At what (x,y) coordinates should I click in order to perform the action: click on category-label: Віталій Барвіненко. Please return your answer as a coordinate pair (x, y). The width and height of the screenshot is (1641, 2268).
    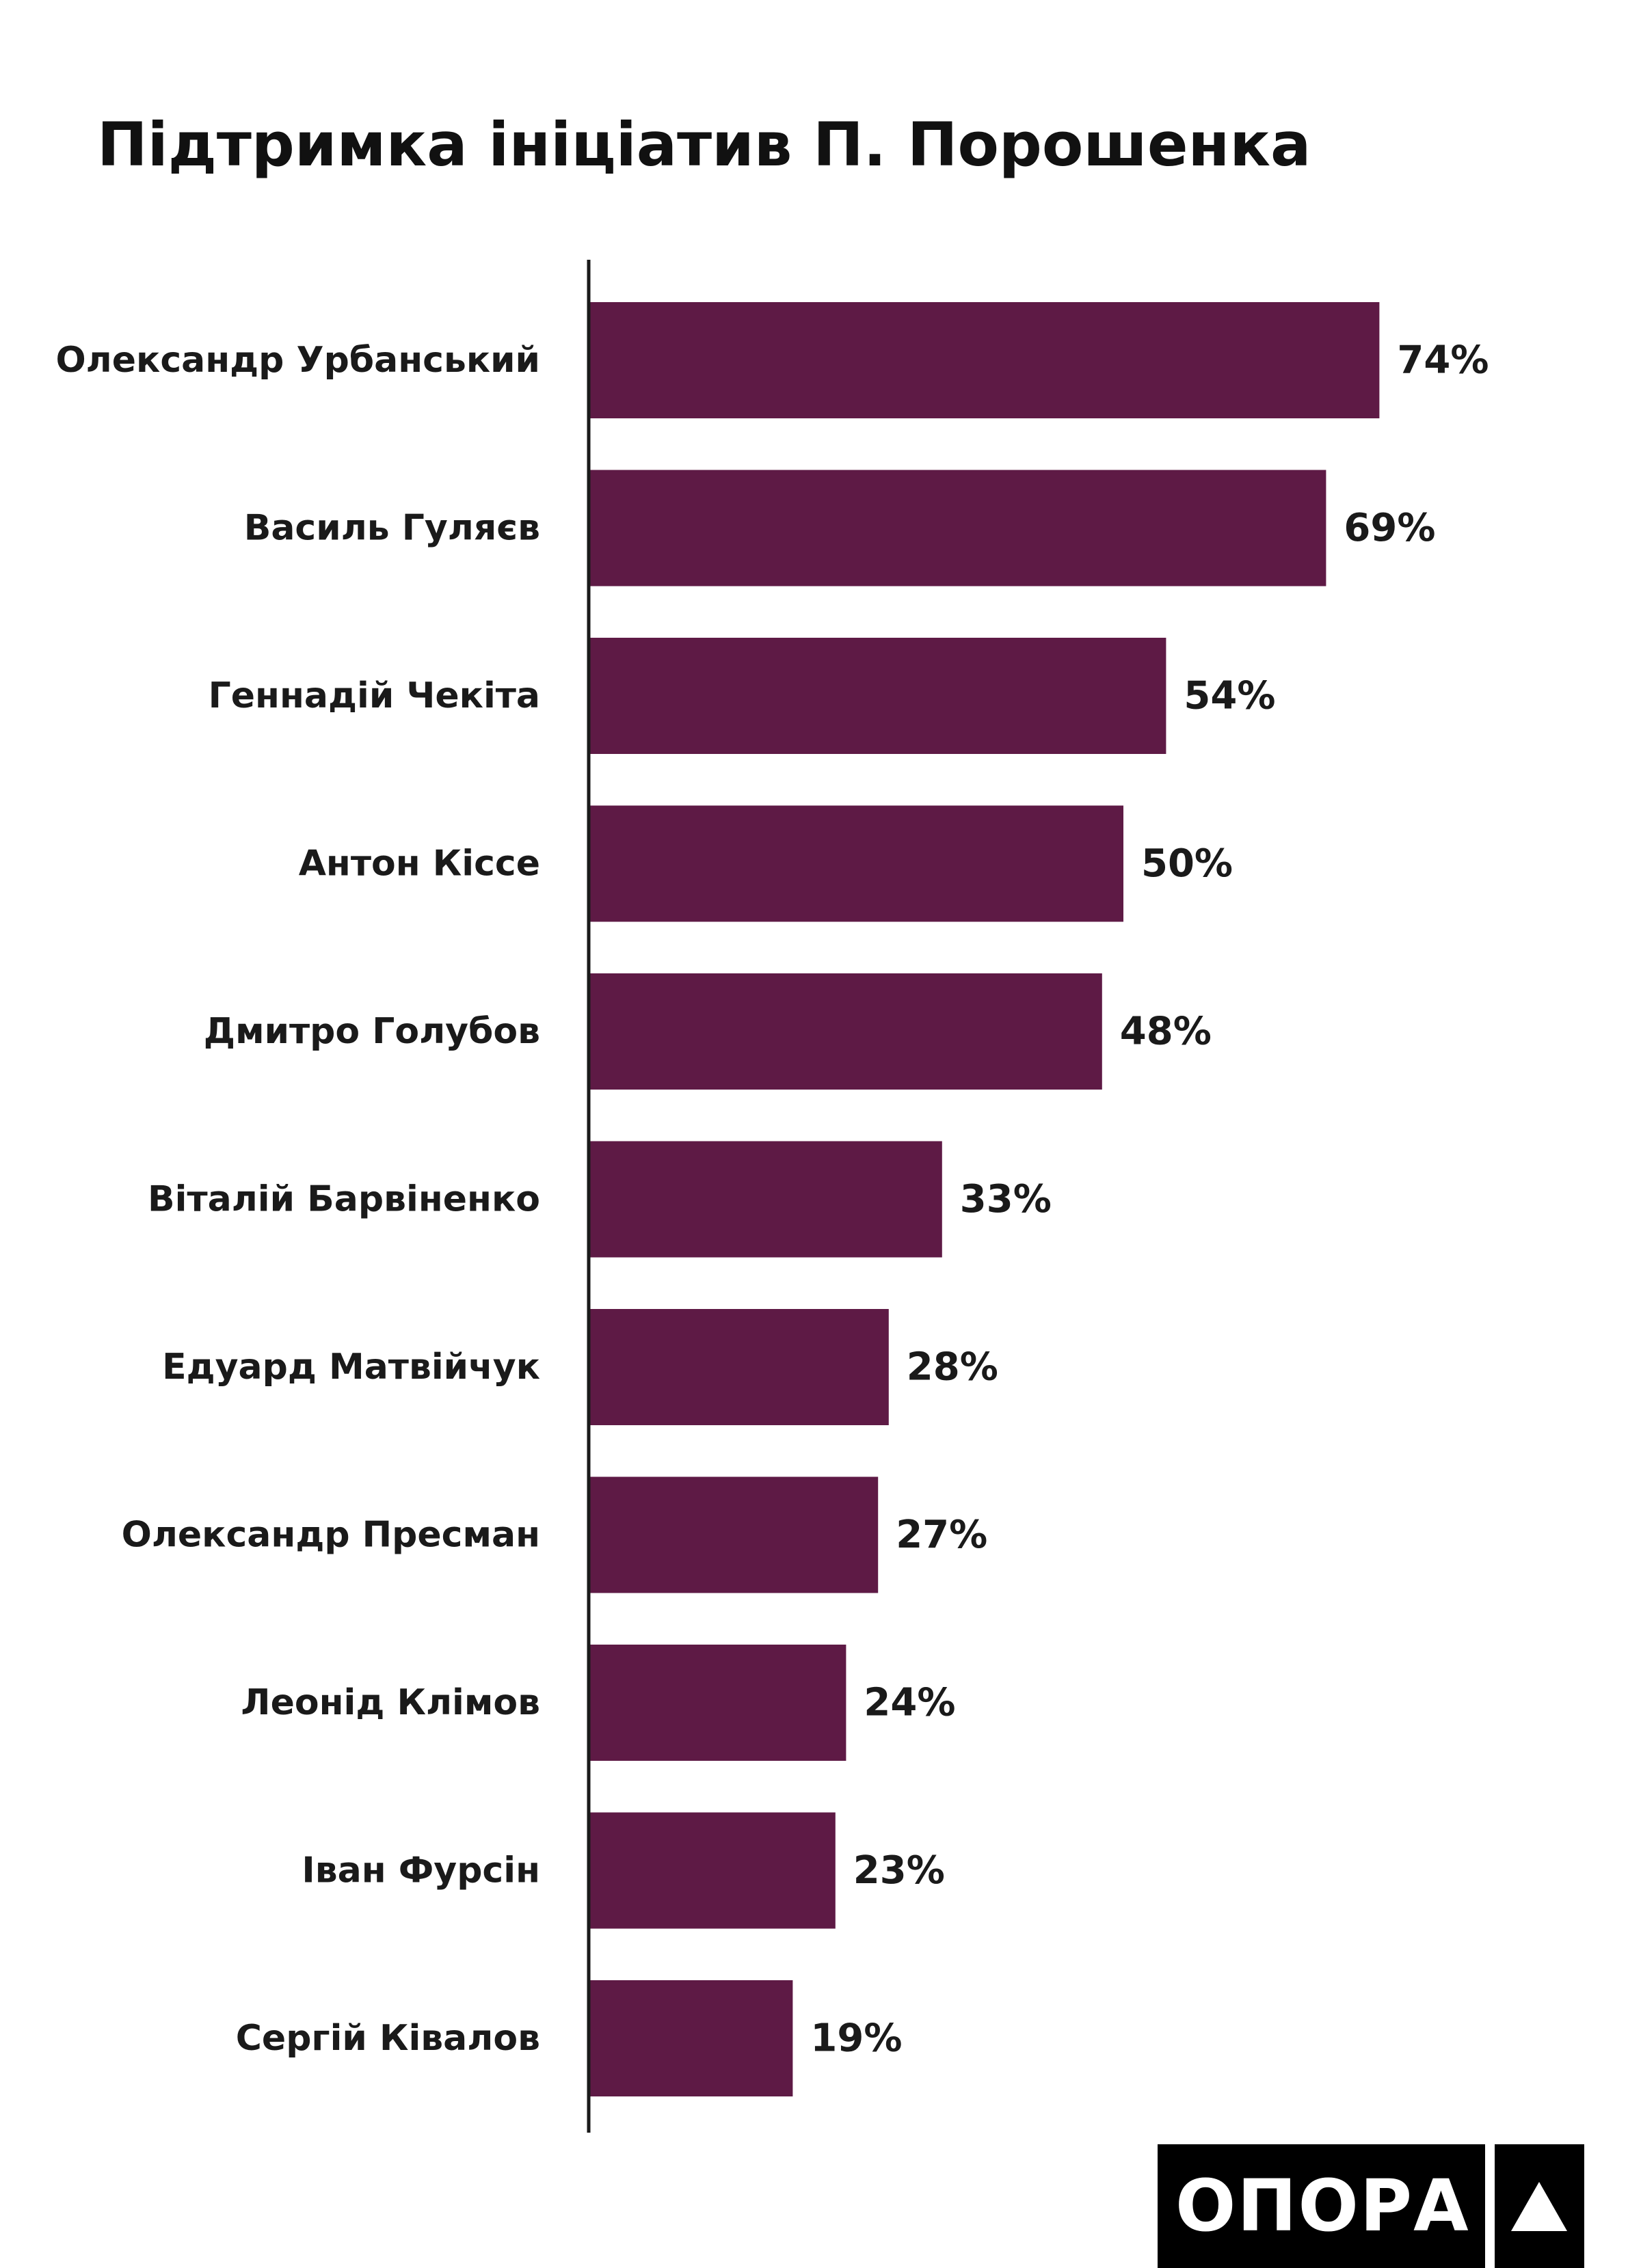
    Looking at the image, I should click on (344, 1199).